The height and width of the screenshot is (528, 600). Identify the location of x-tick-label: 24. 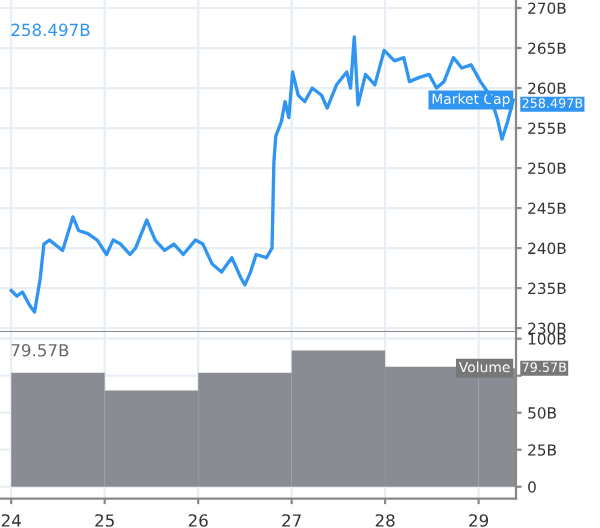
(11, 520).